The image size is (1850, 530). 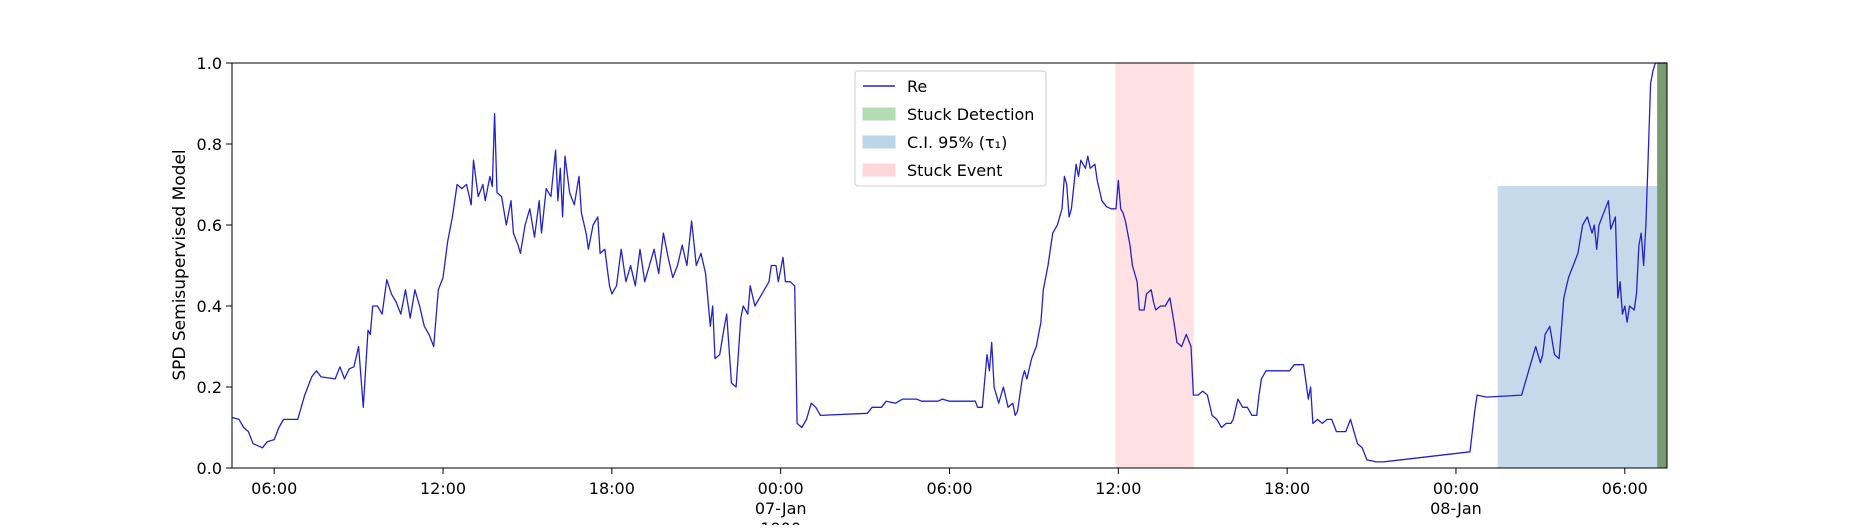 I want to click on legend-label: Stuck Detection, so click(x=970, y=114).